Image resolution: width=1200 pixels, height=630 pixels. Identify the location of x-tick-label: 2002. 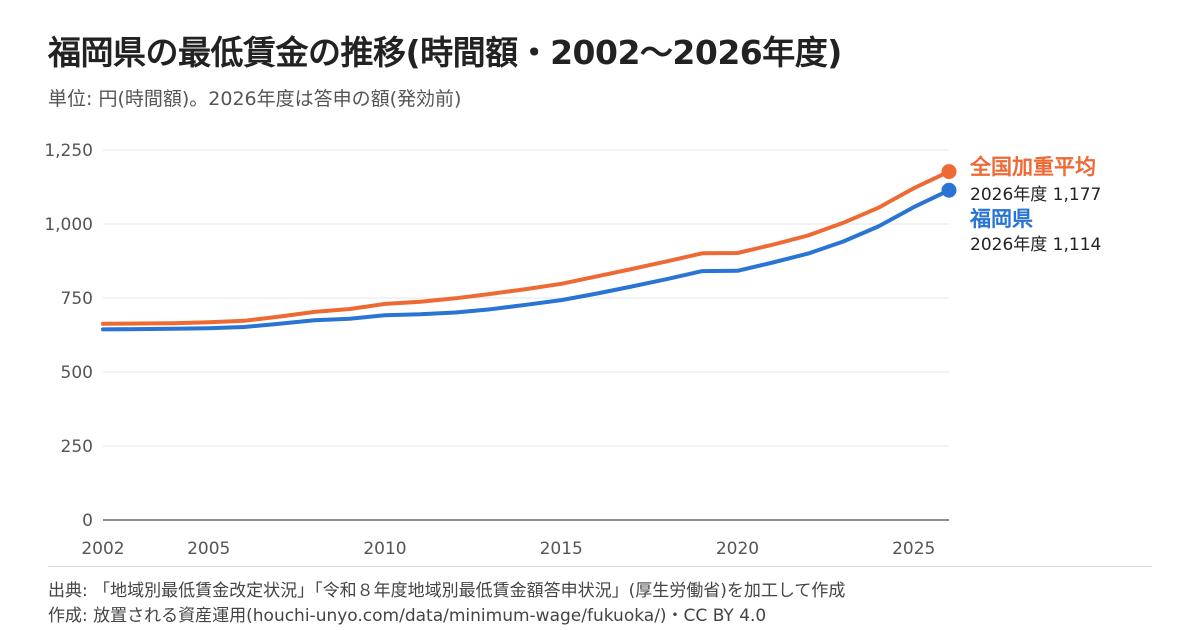
(102, 549).